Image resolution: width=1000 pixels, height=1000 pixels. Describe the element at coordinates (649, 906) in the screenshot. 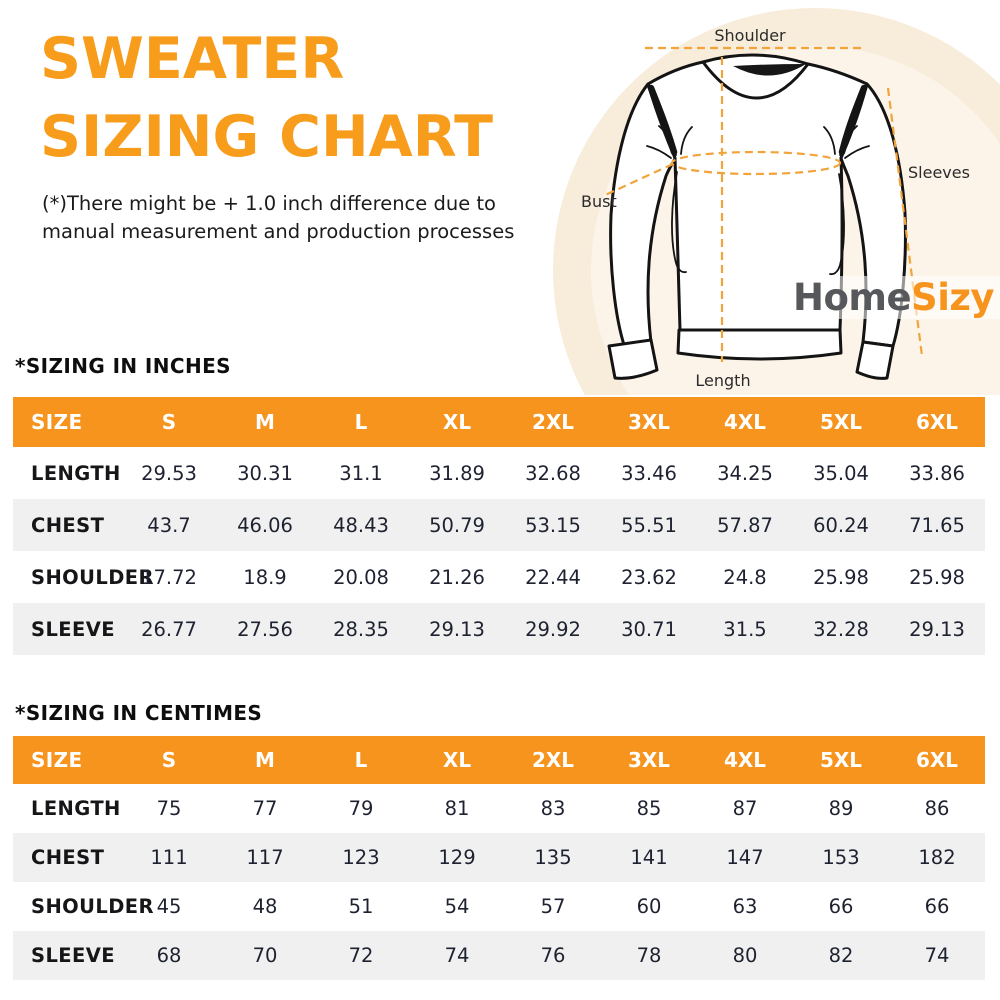

I see `size-value: 60` at that location.